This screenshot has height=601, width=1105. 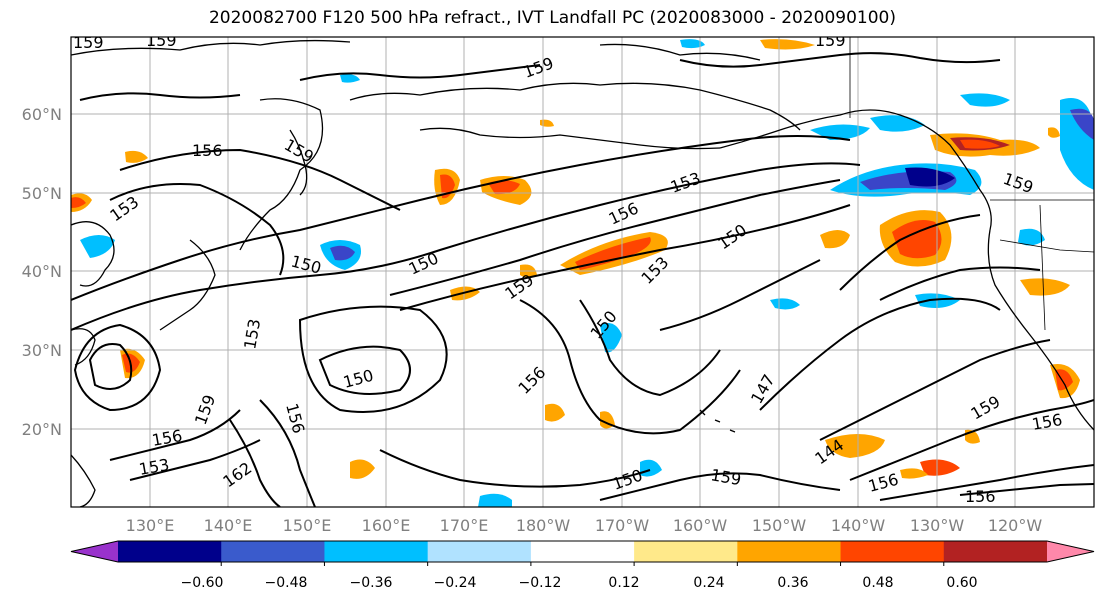 I want to click on colorbar-tick-label: −0.60, so click(x=202, y=583).